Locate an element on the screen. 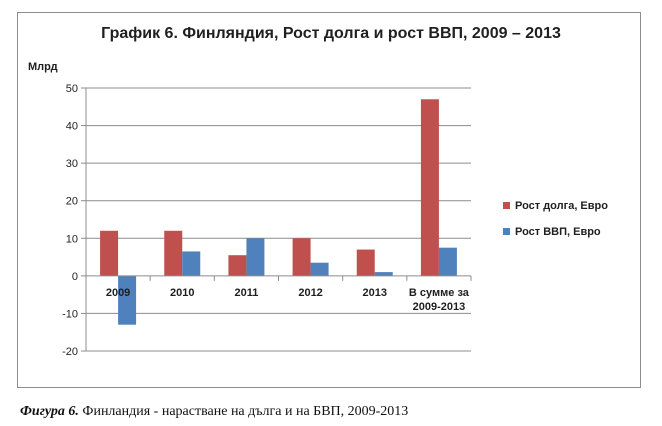 Image resolution: width=662 pixels, height=426 pixels. x-category-label: 2009-2013 is located at coordinates (439, 307).